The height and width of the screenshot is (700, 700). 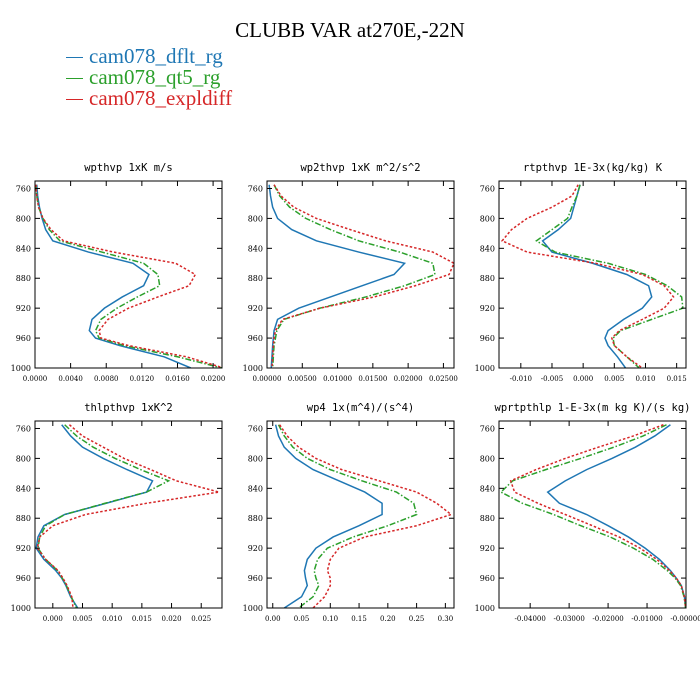 What do you see at coordinates (443, 379) in the screenshot?
I see `x-tick-label: 0.02500` at bounding box center [443, 379].